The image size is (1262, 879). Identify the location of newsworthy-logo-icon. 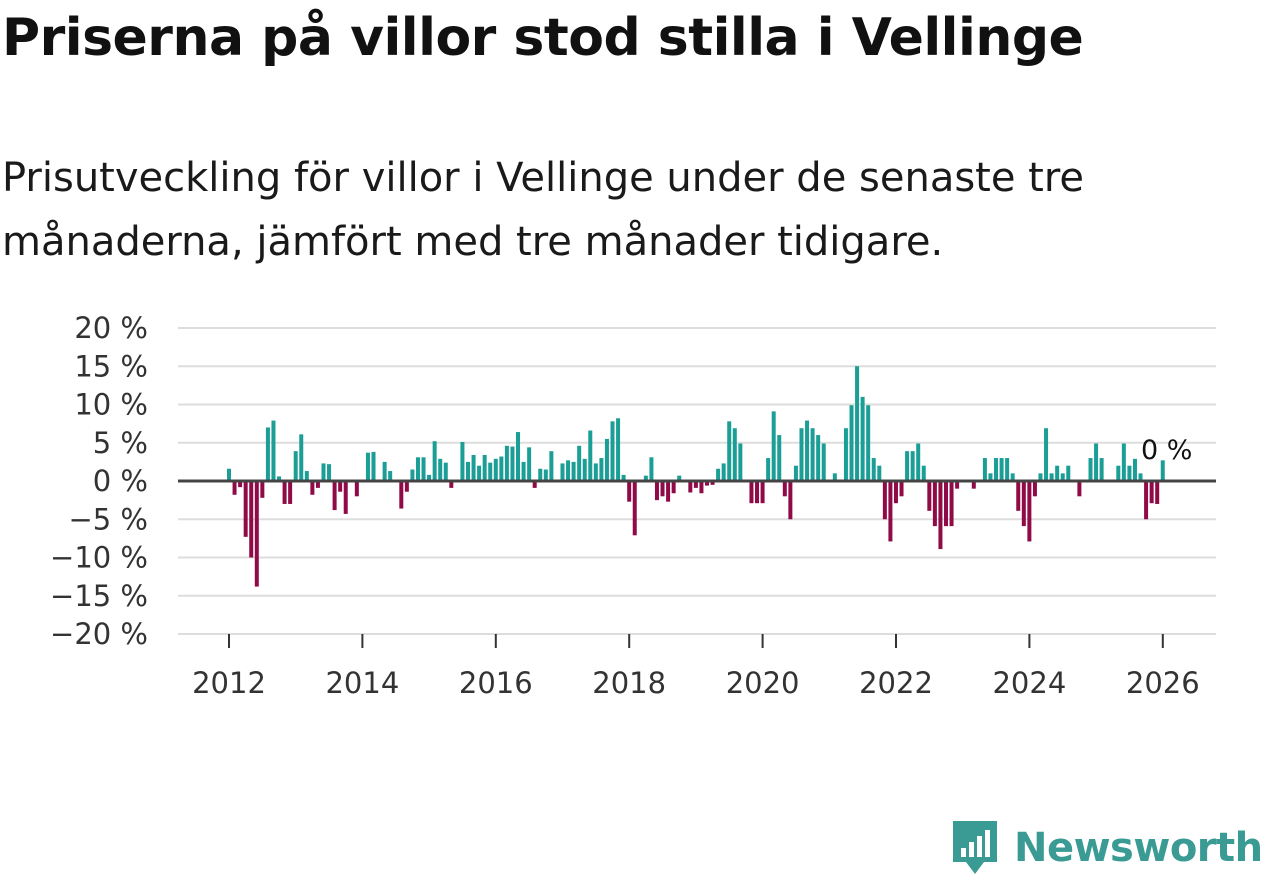
(975, 847).